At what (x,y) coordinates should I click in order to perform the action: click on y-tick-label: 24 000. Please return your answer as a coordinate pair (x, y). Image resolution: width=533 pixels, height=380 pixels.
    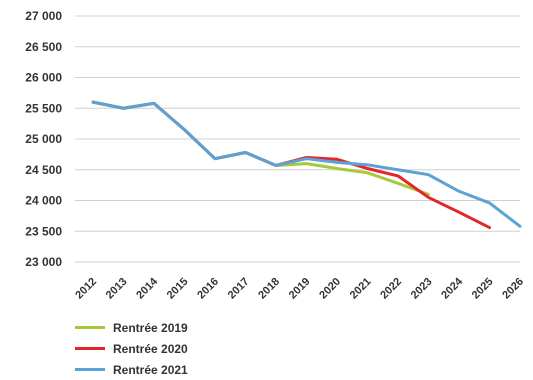
    Looking at the image, I should click on (43, 201).